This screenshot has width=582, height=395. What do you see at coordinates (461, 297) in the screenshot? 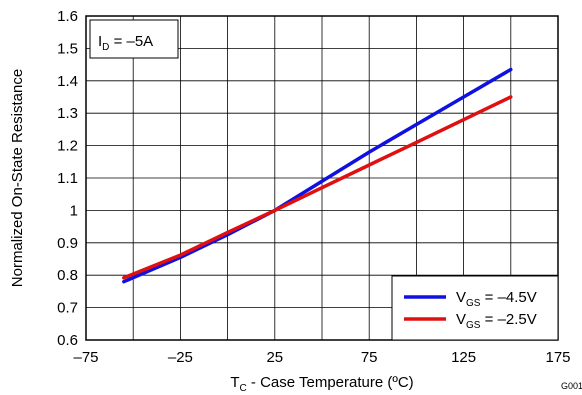
I see `legend-label-0-main: V` at bounding box center [461, 297].